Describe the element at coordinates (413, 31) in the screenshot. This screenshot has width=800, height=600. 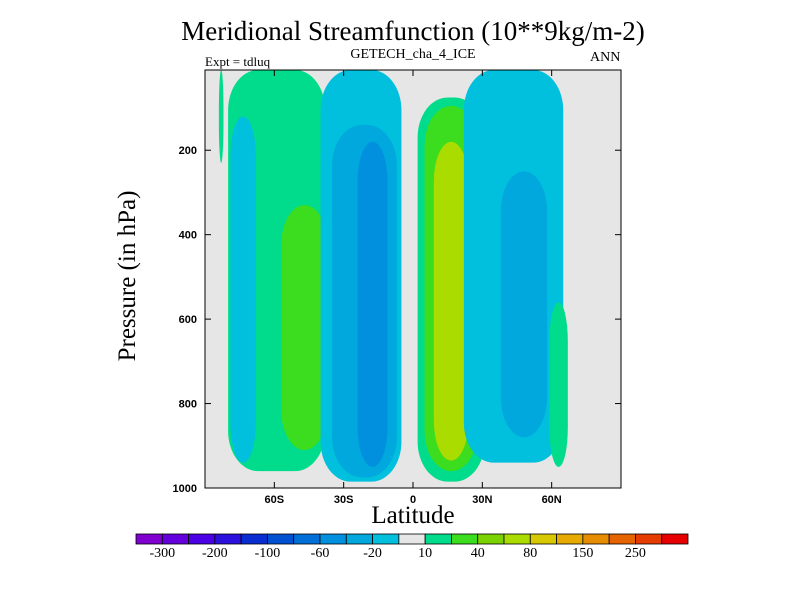
I see `chart-title: Meridional Streamfunction (10**9kg/m-2)` at that location.